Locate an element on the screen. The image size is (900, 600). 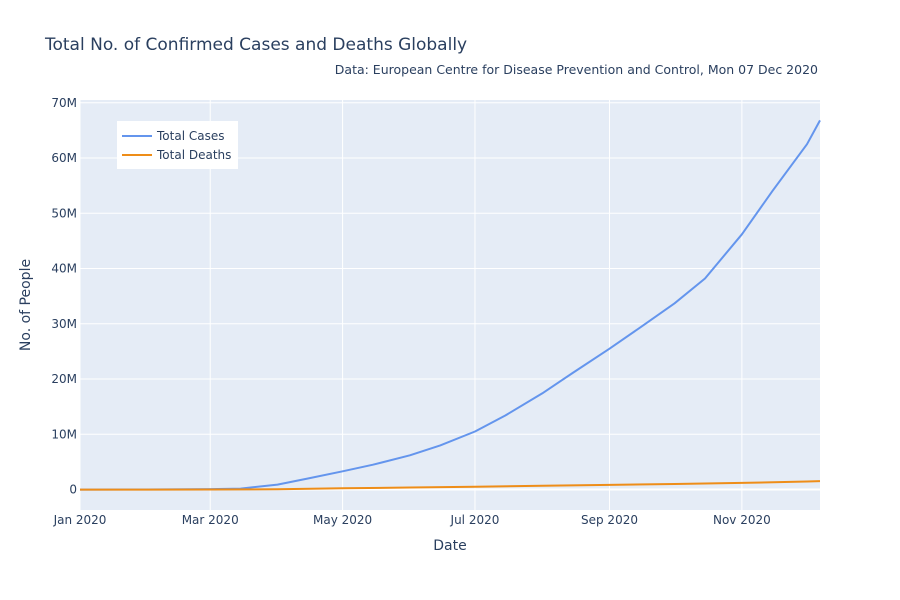
y-axis-ticks: 0 10M 20M 30M 40M 50M 60M 70M is located at coordinates (64, 296).